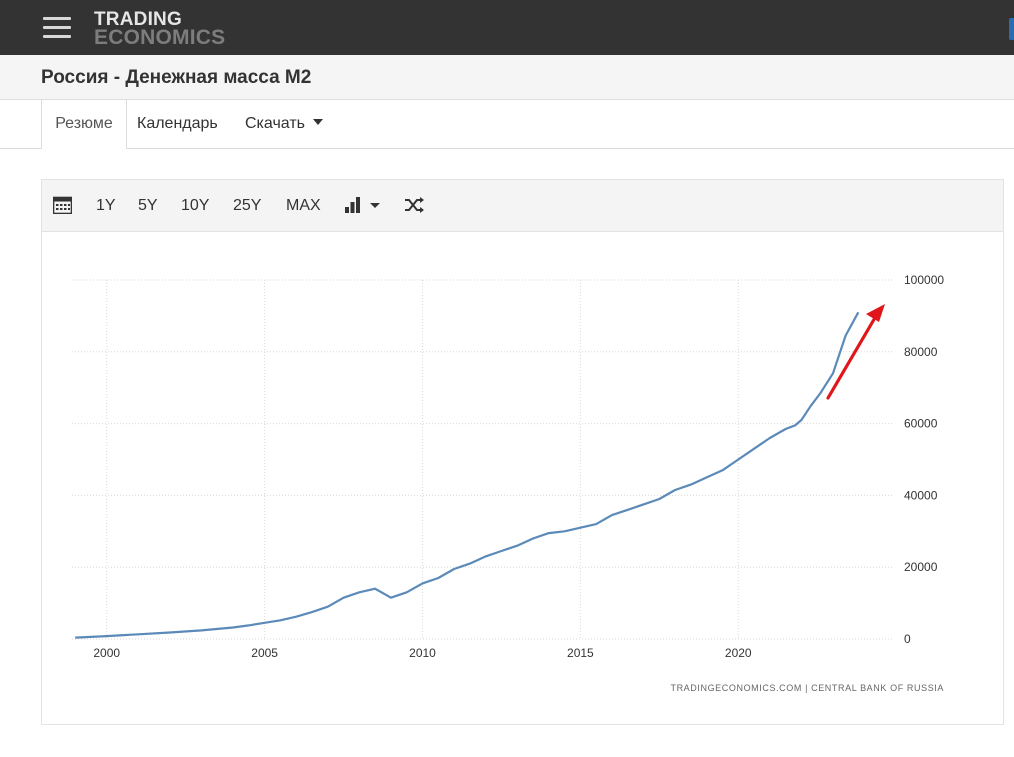  What do you see at coordinates (264, 653) in the screenshot?
I see `x-tick-label: 2005` at bounding box center [264, 653].